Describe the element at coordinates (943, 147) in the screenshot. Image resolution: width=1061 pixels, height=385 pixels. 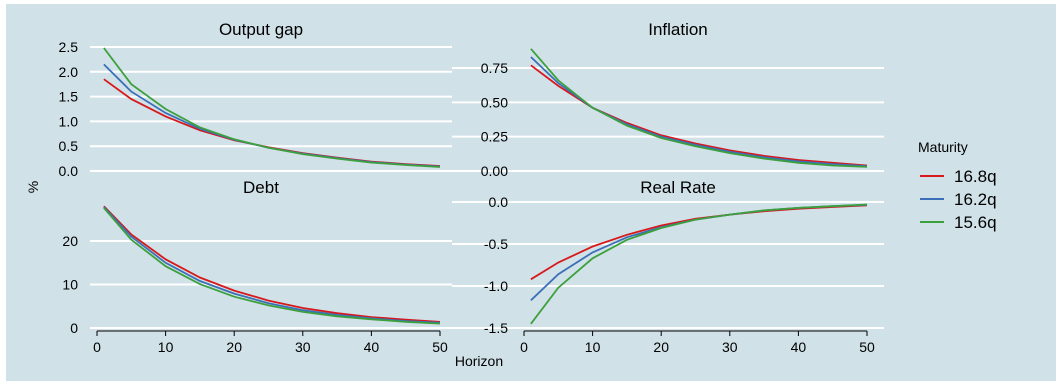
I see `legend-title: Maturity` at that location.